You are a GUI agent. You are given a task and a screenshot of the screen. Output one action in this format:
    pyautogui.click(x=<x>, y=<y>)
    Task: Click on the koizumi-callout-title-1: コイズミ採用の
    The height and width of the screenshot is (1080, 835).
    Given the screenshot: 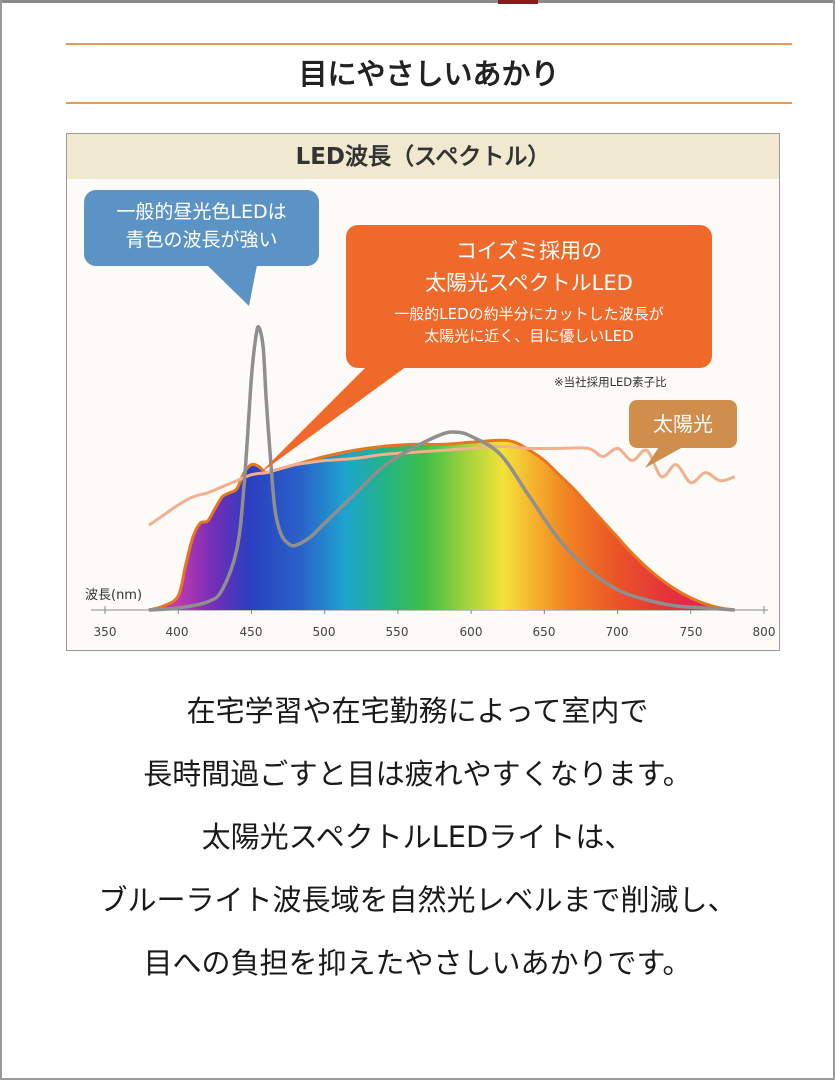 What is the action you would take?
    pyautogui.click(x=529, y=251)
    